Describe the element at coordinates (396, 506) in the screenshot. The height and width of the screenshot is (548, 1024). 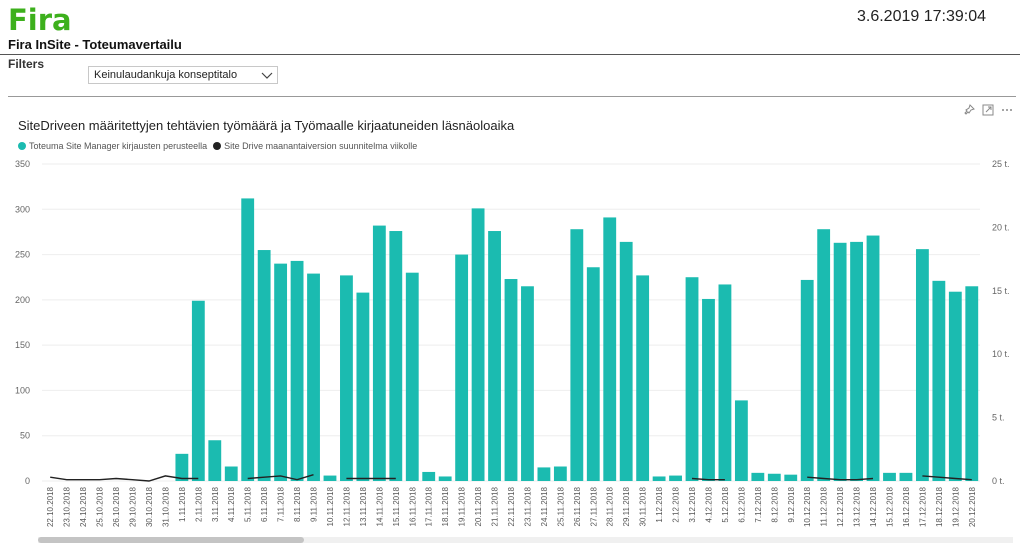
I see `x-tick-label: 15.11.2018` at that location.